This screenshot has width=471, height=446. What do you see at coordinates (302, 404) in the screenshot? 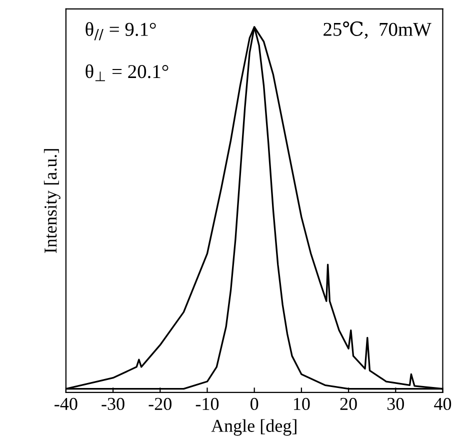
I see `x-tick-label: 10` at bounding box center [302, 404].